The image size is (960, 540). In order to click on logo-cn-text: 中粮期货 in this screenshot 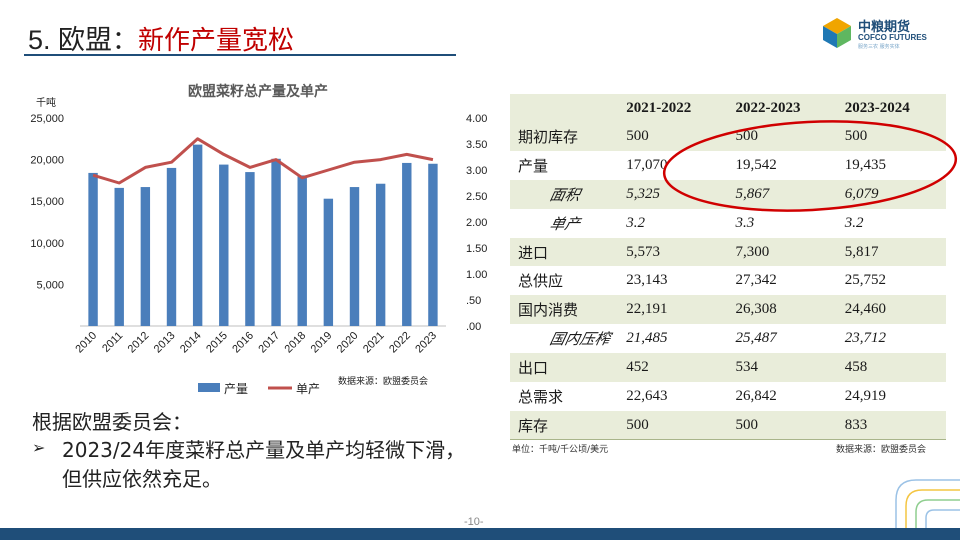, I will do `click(884, 27)`.